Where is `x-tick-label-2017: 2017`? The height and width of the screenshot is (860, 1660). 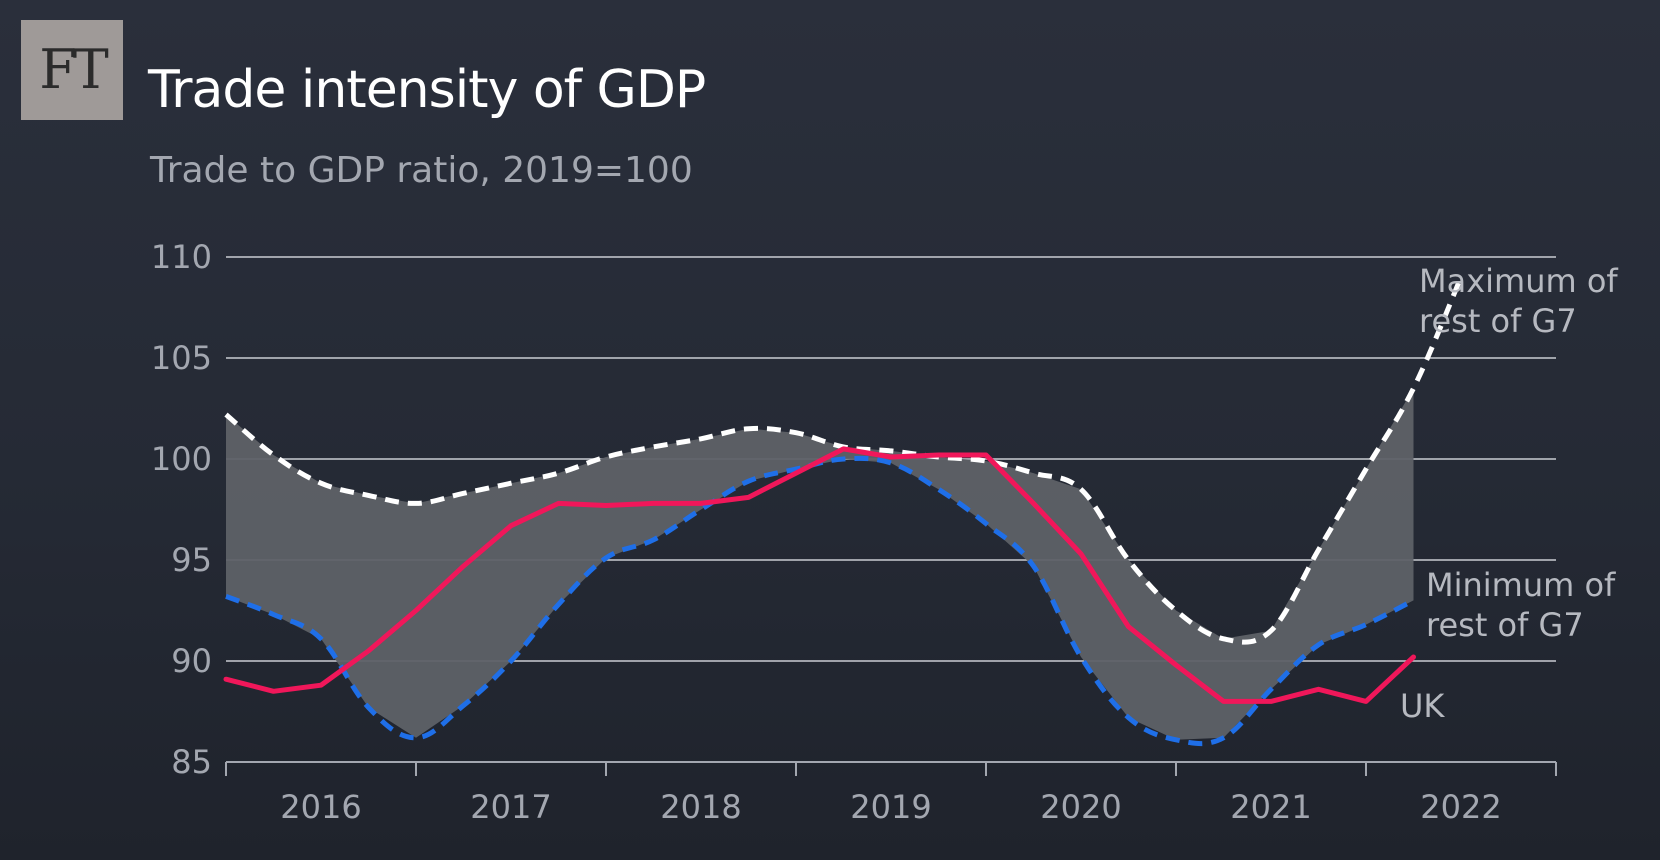
x-tick-label-2017: 2017 is located at coordinates (510, 807).